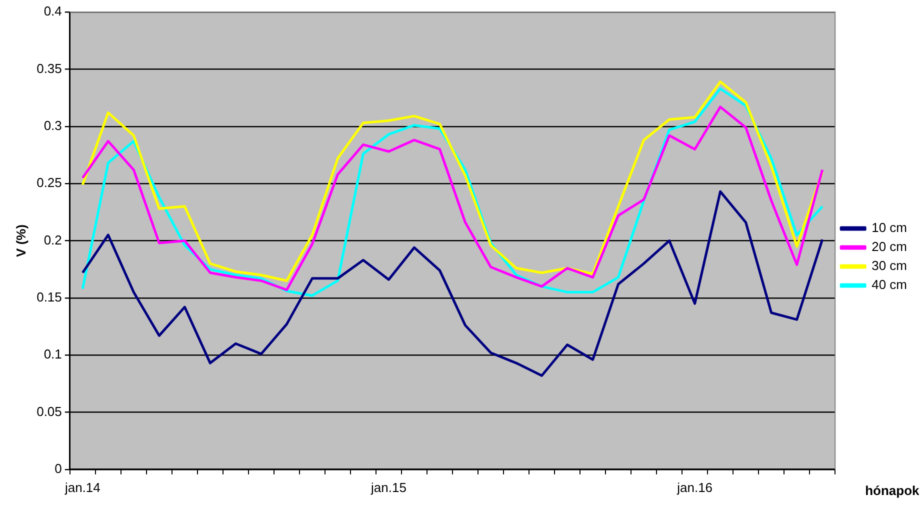 The height and width of the screenshot is (510, 923). I want to click on x-tick-label: jan.14, so click(82, 487).